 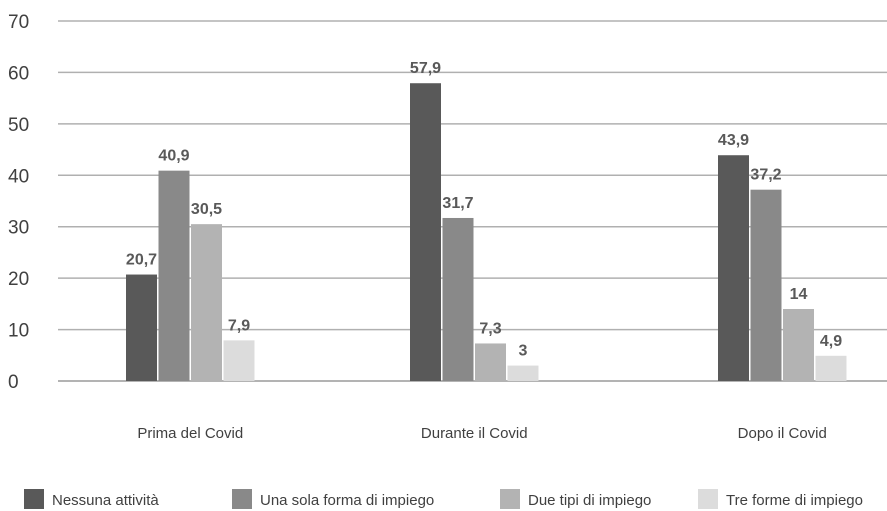 I want to click on legend-label: Tre forme di impiego, so click(x=794, y=500).